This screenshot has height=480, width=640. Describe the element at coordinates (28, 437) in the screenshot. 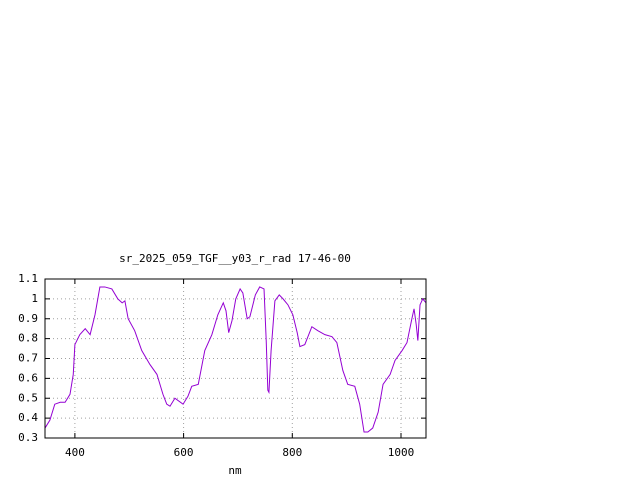

I see `y-tick-label: 0.3` at that location.